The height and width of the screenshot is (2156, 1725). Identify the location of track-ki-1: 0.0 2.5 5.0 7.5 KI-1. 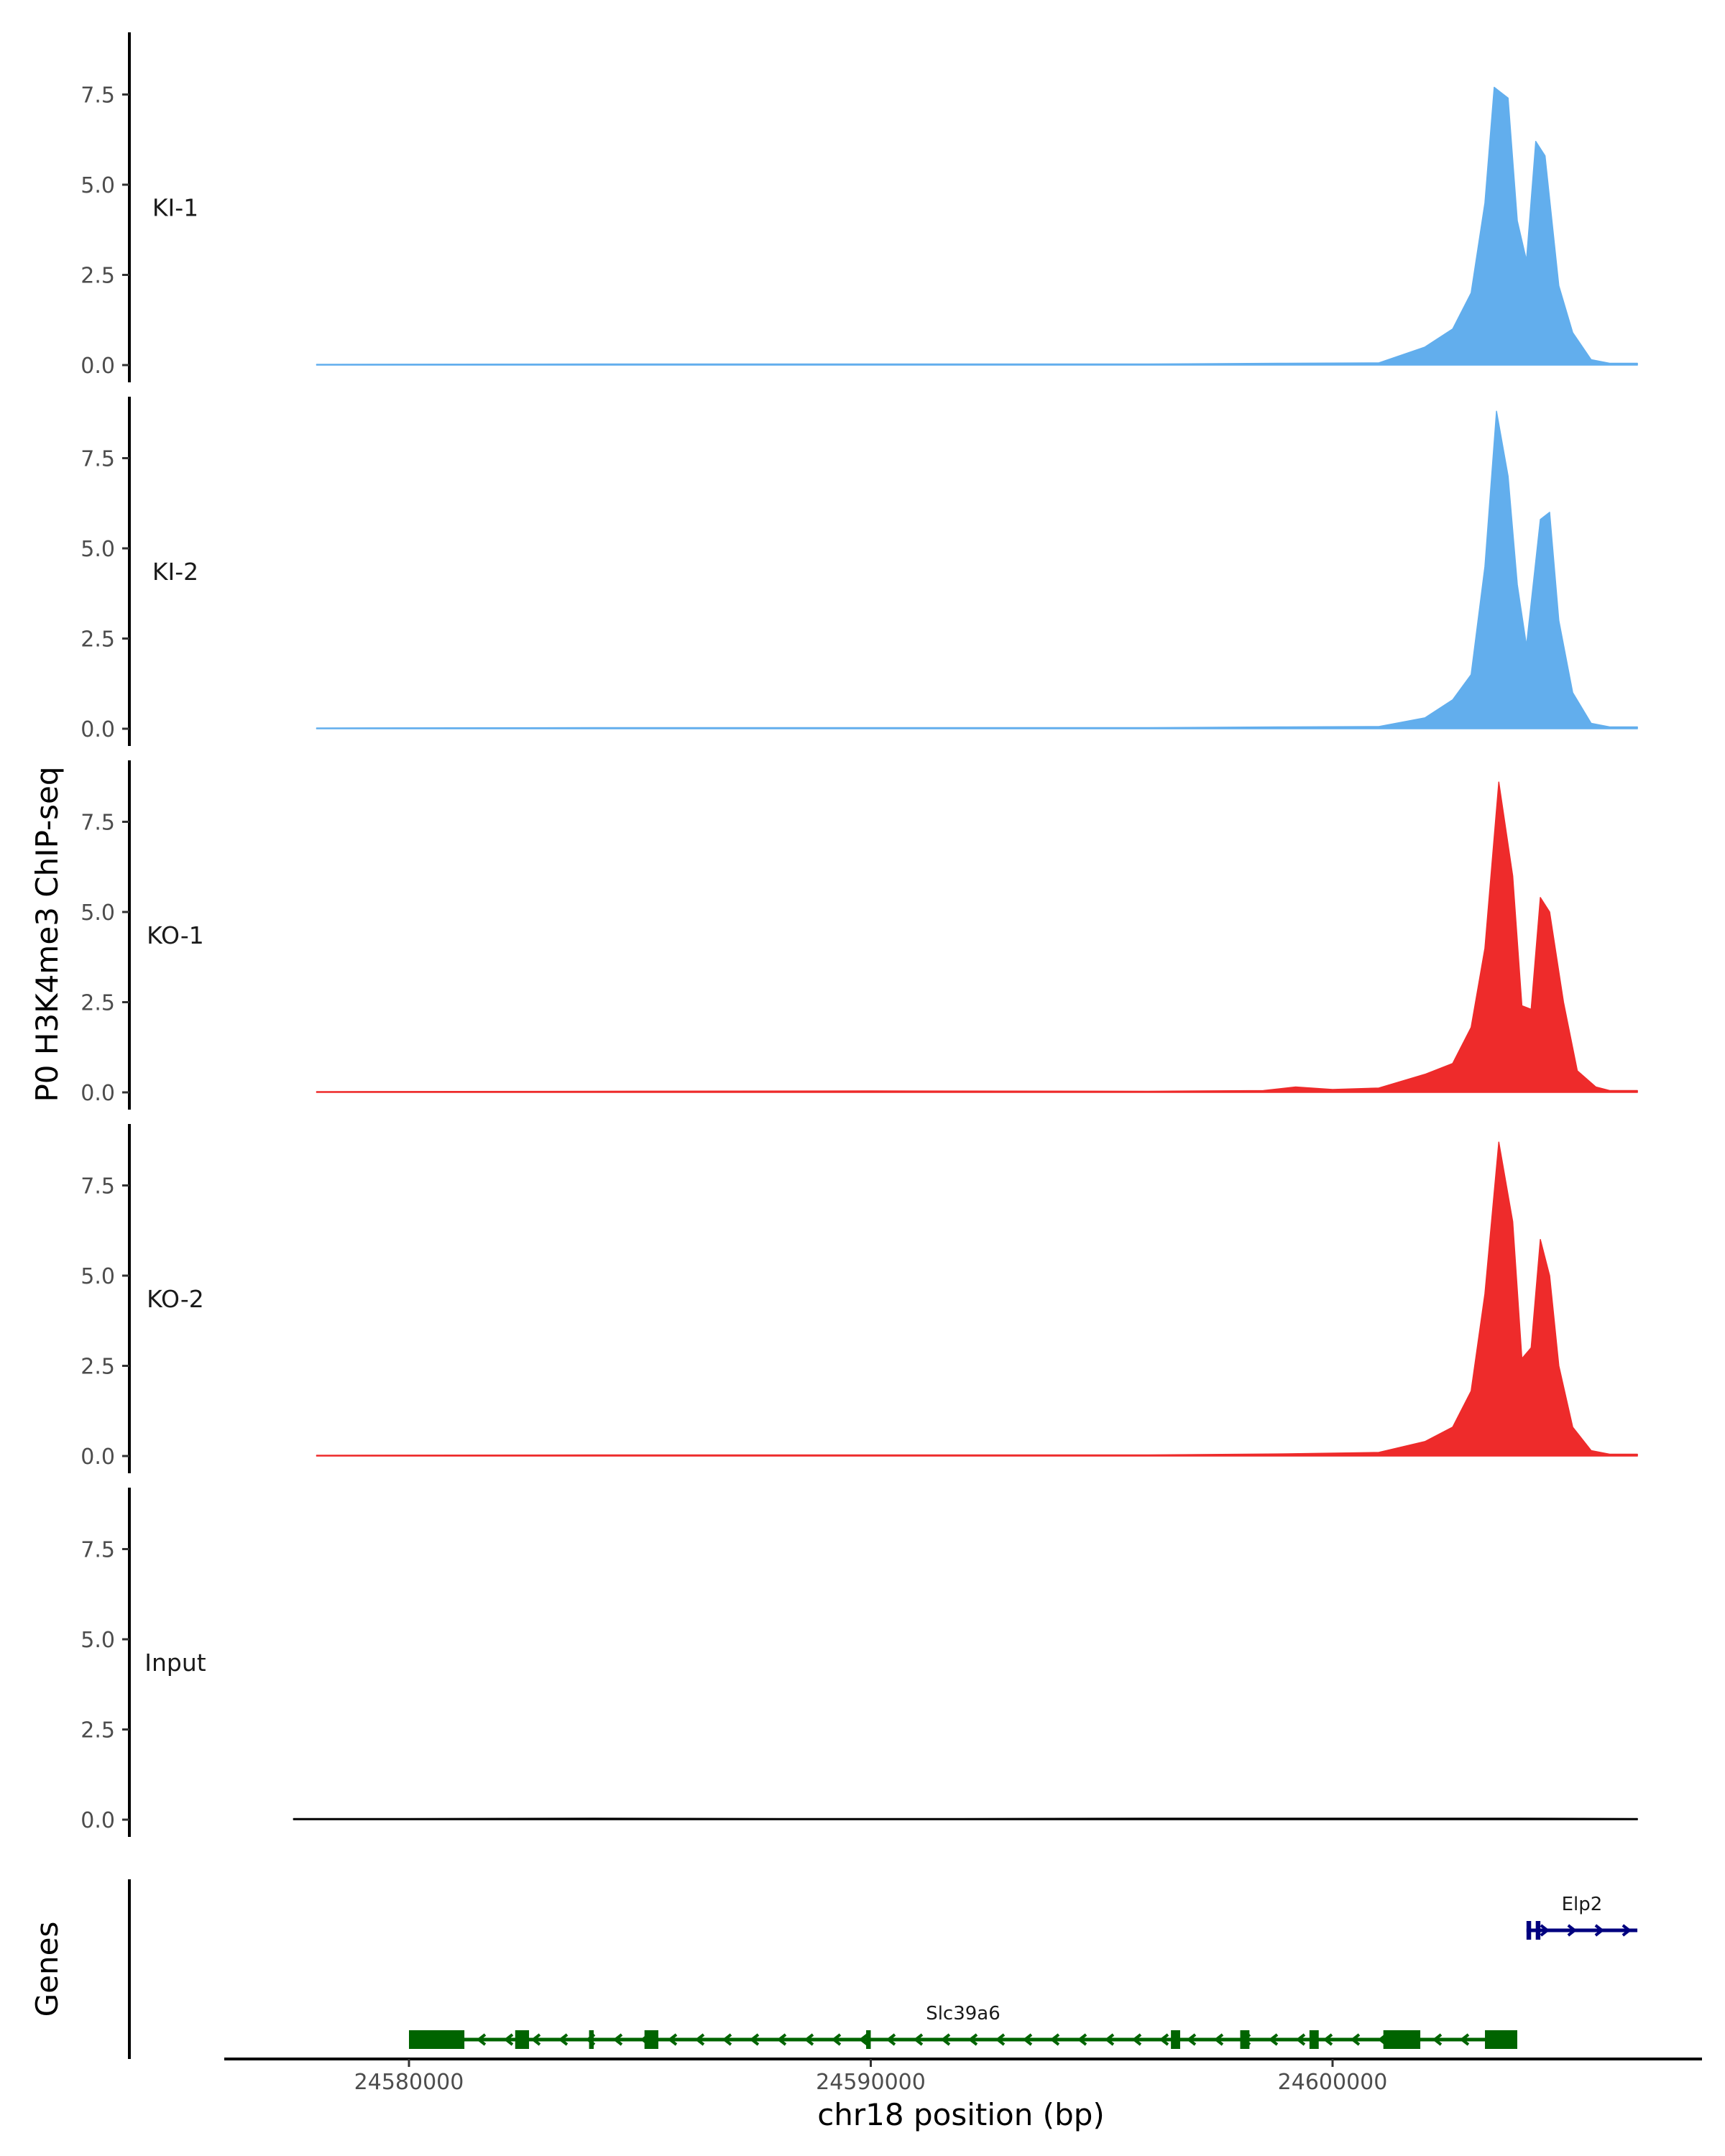
(859, 207).